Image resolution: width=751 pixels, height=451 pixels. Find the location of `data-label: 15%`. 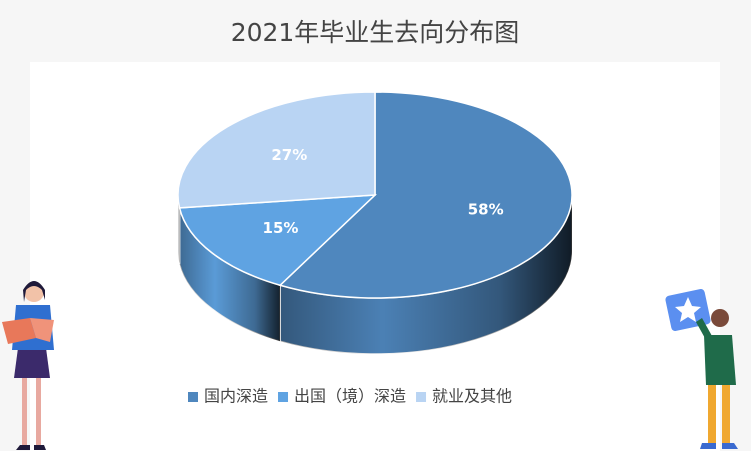

data-label: 15% is located at coordinates (281, 228).